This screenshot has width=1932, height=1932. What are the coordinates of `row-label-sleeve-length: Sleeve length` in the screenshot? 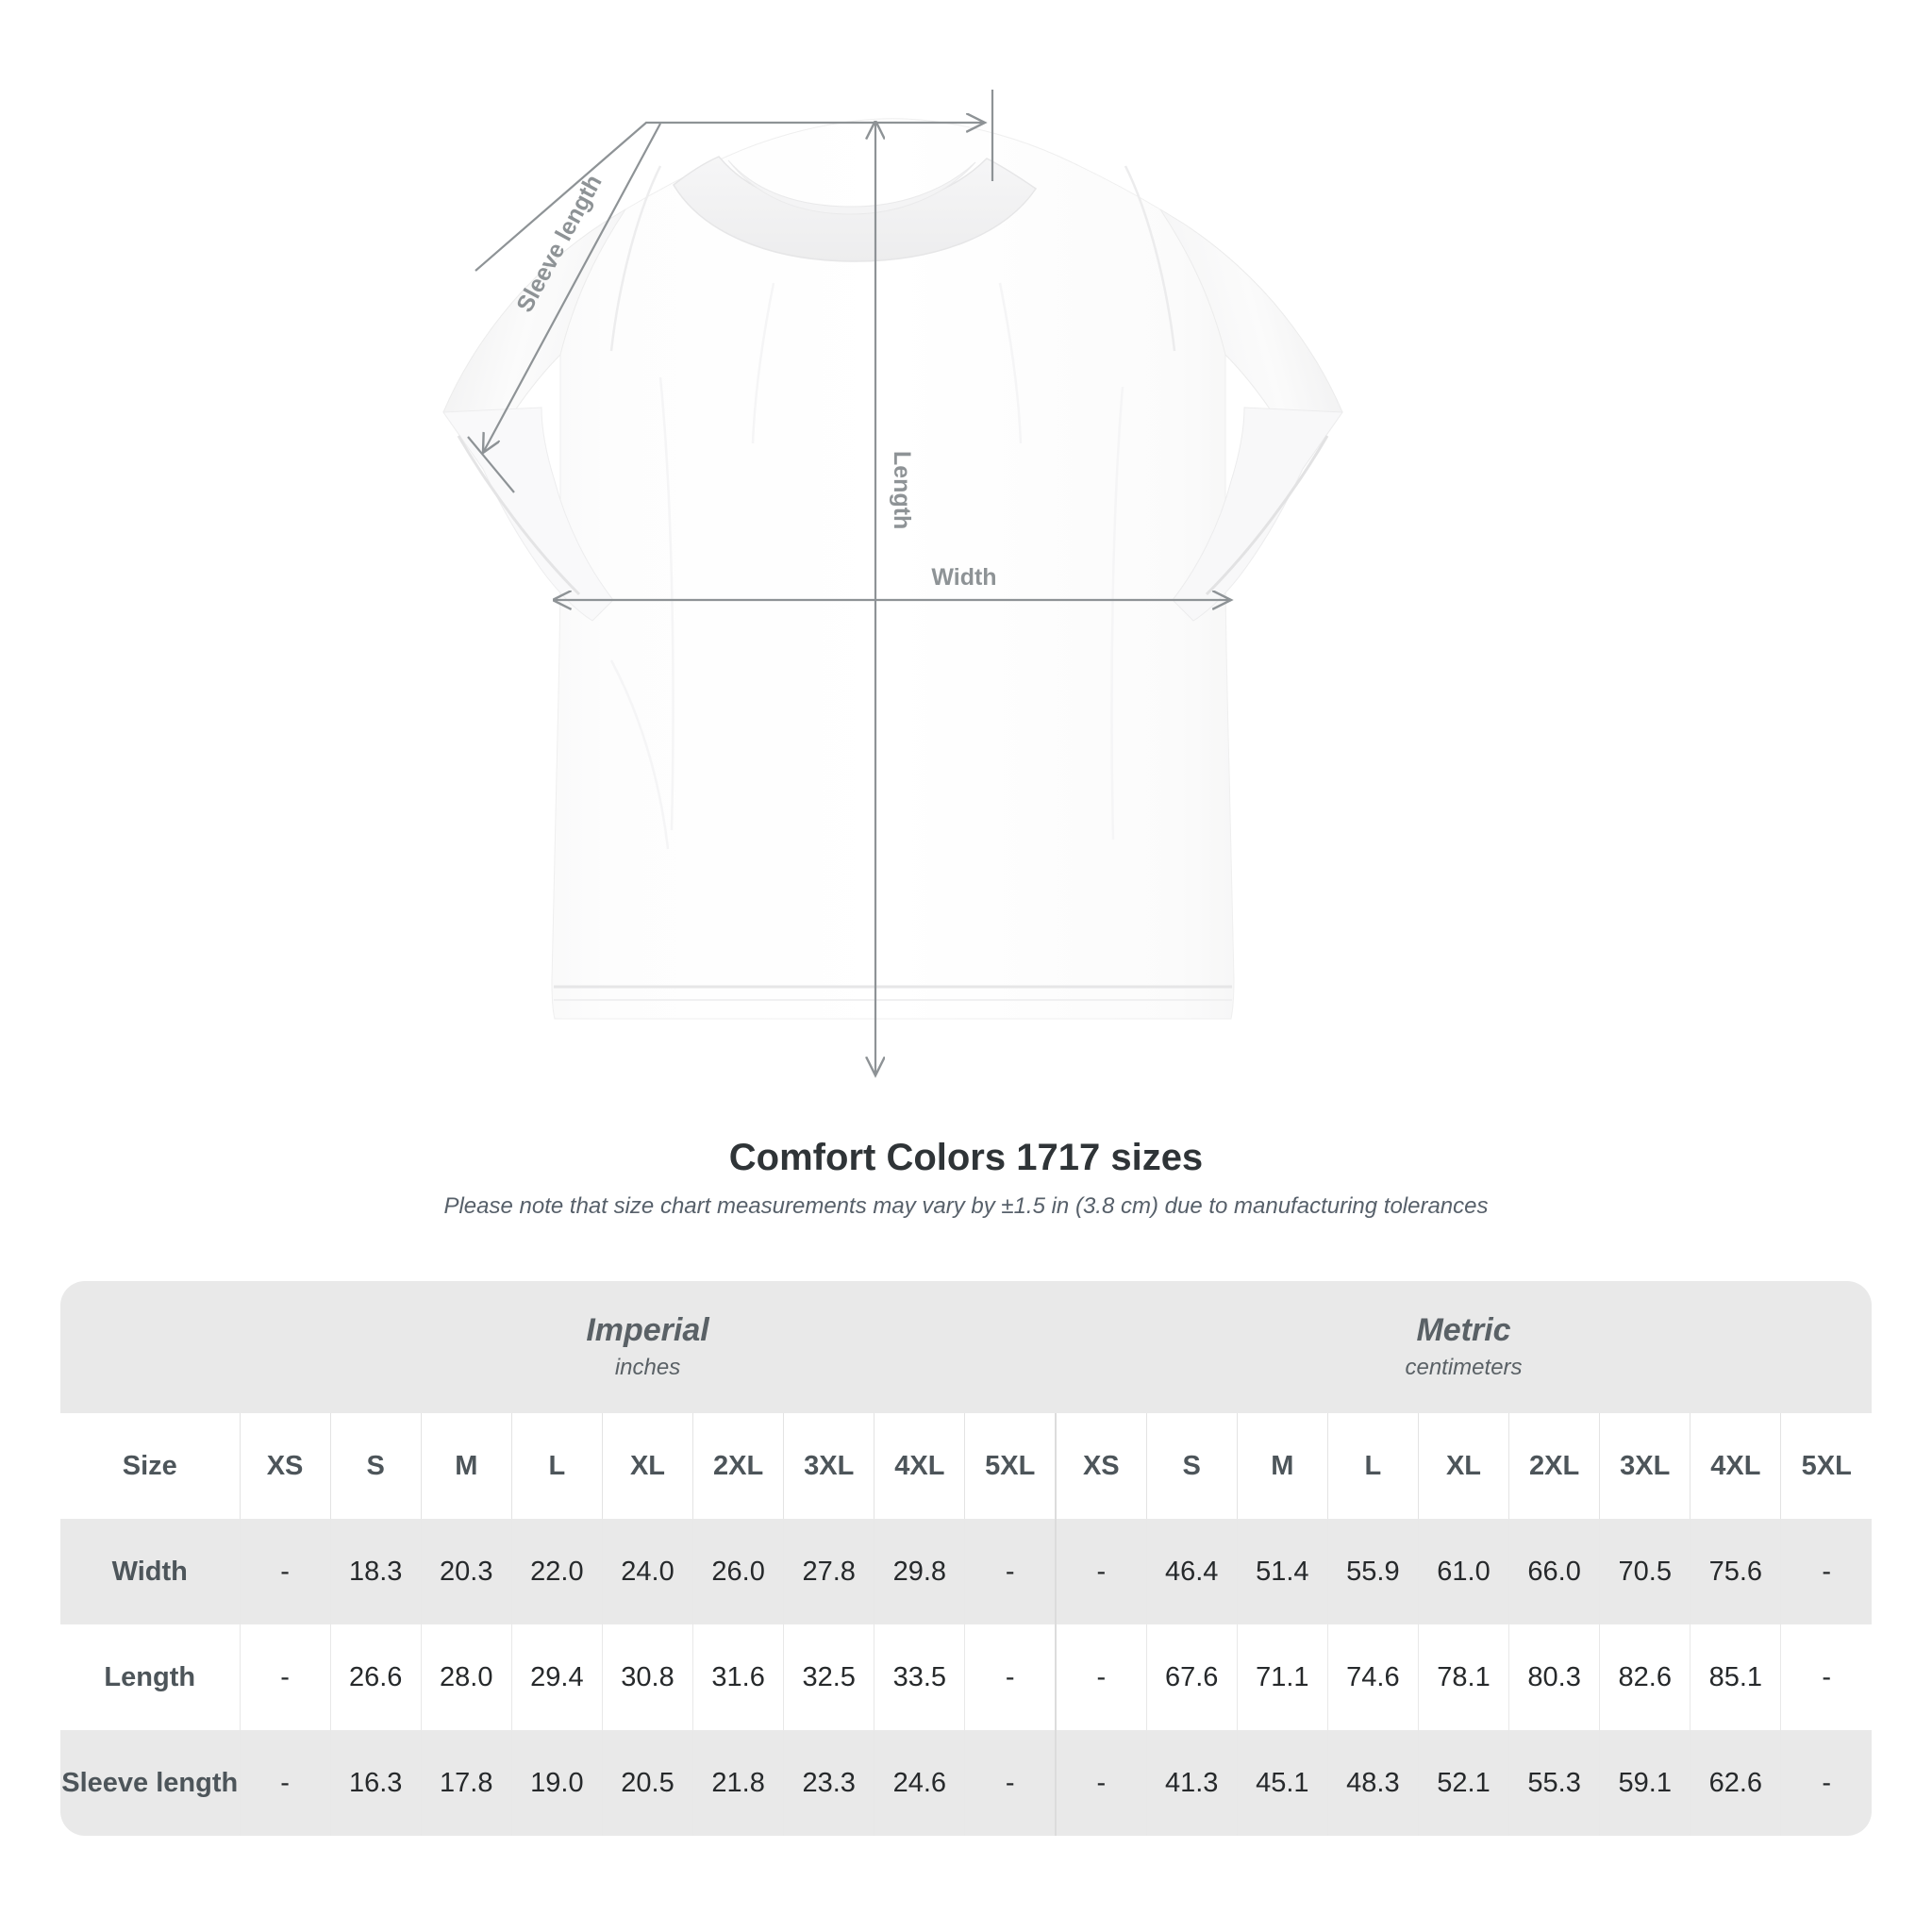 It's located at (150, 1783).